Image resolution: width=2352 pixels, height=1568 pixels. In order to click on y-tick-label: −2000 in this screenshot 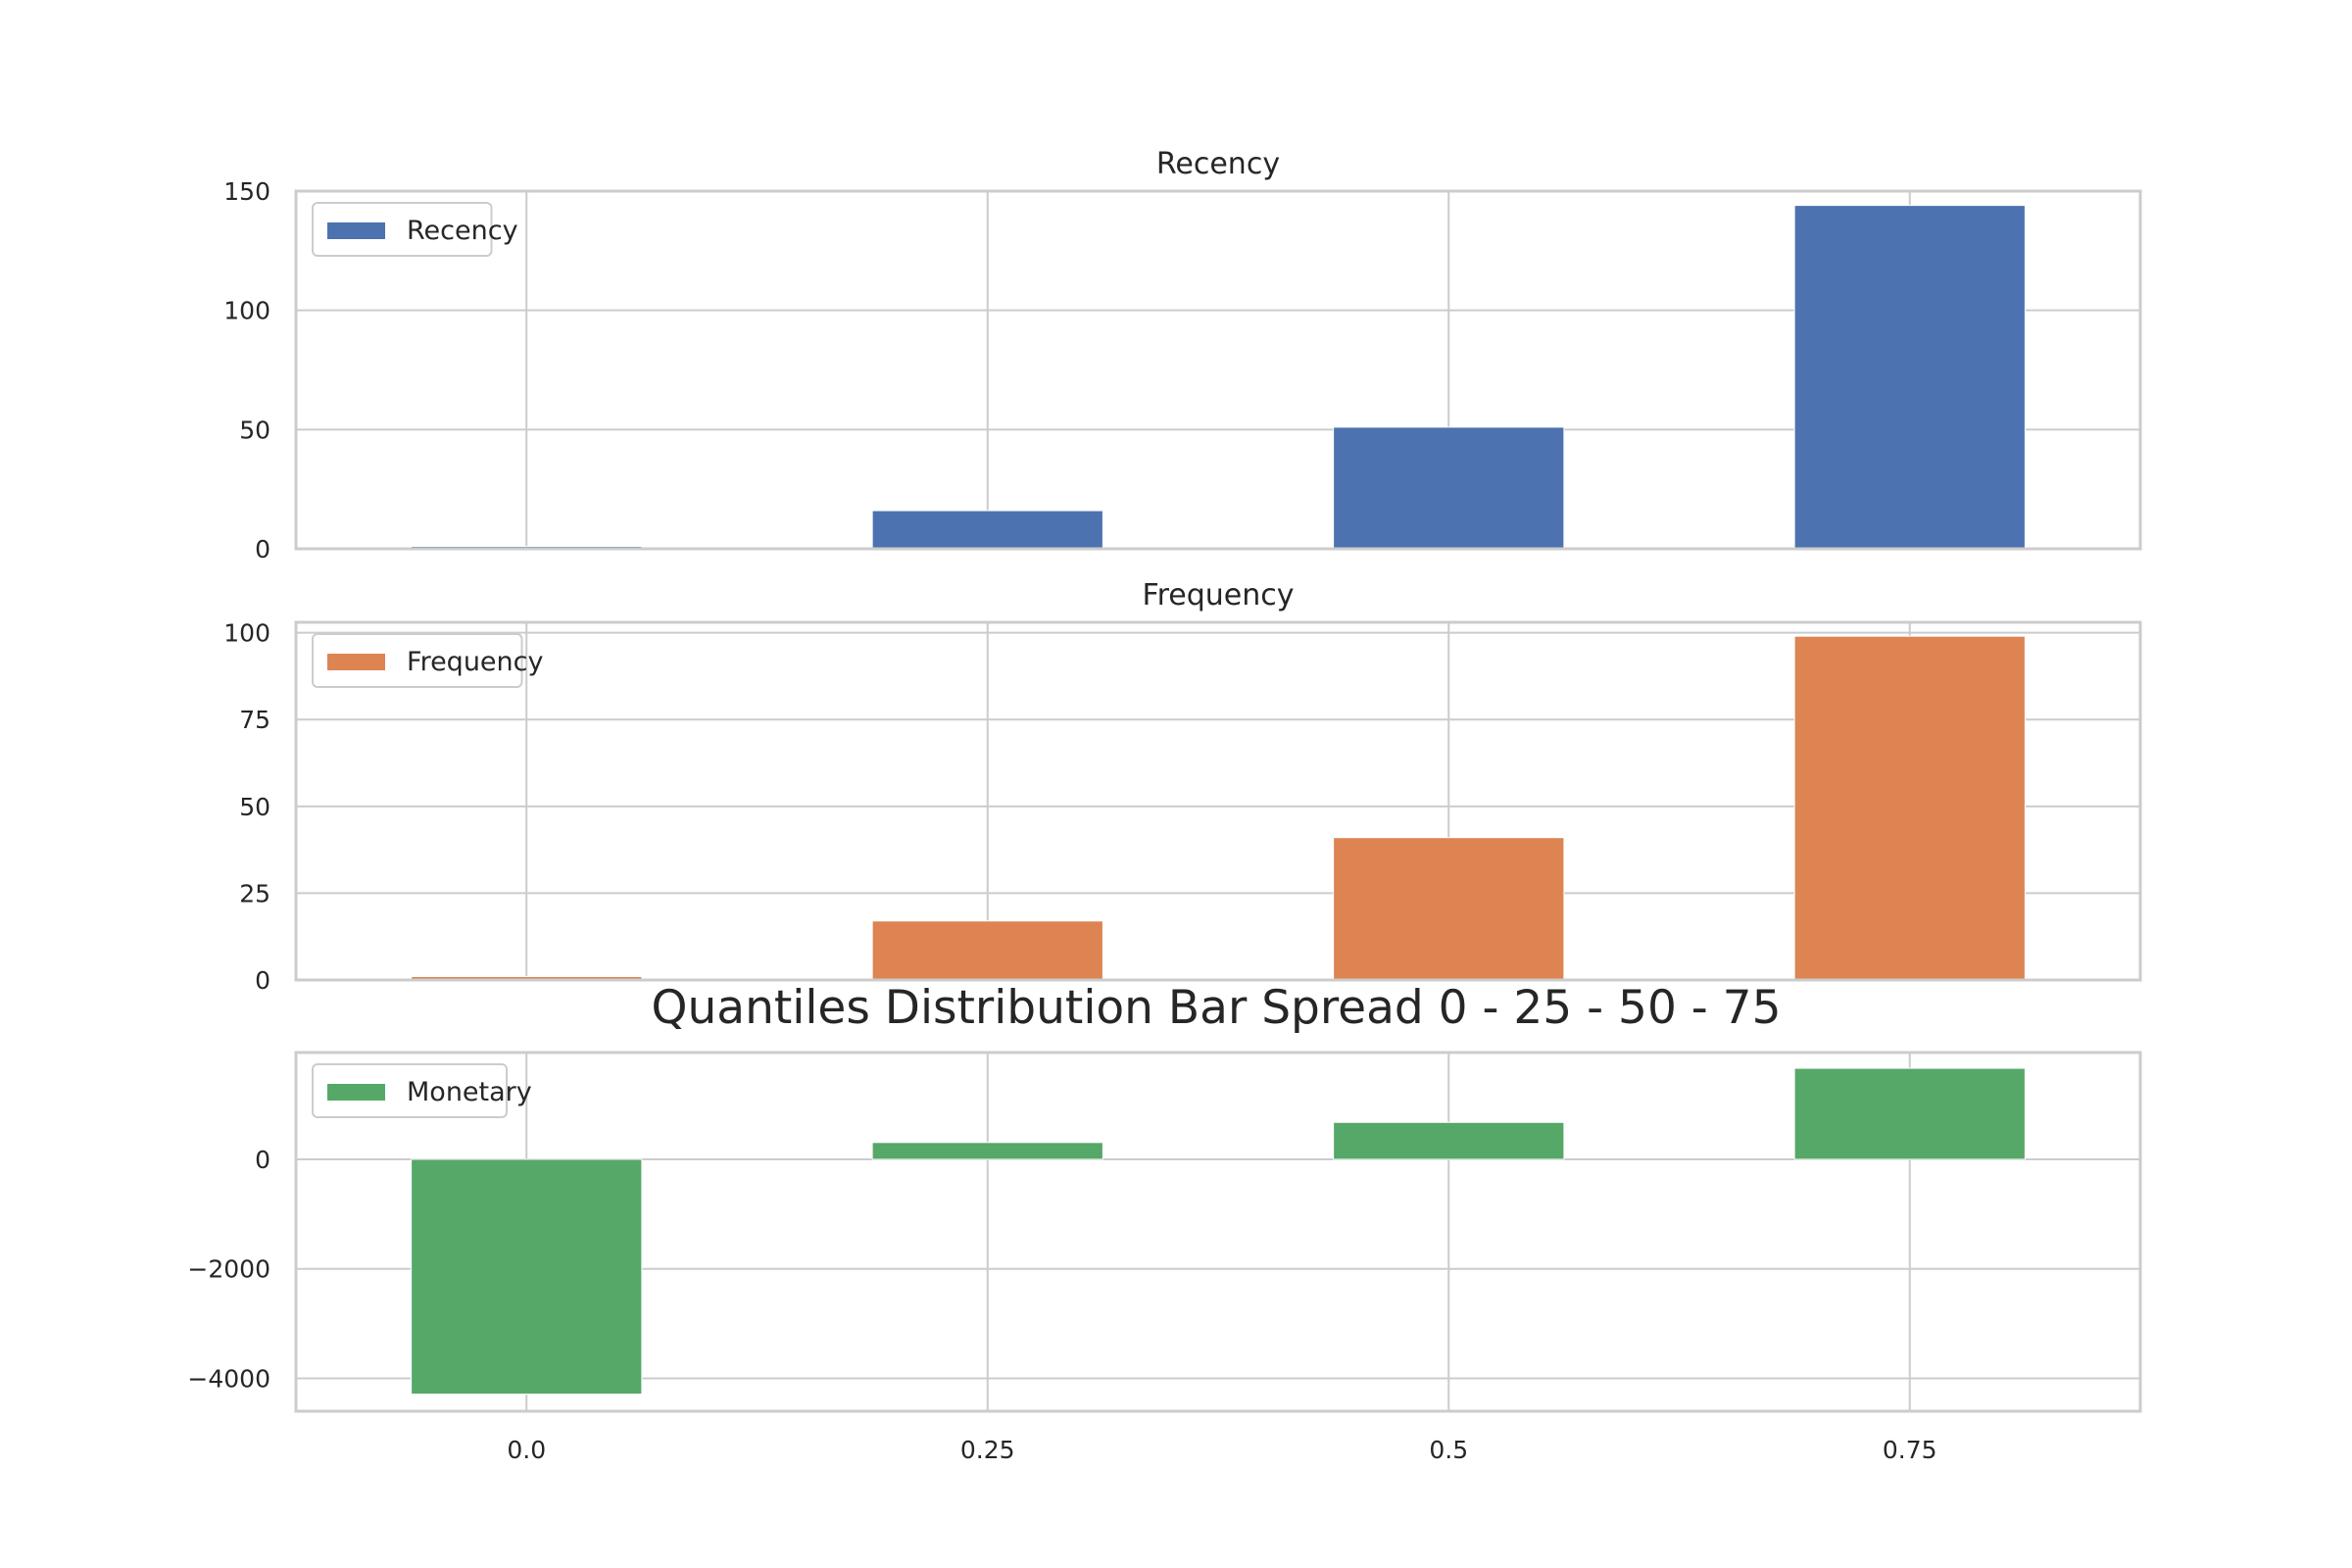, I will do `click(228, 1269)`.